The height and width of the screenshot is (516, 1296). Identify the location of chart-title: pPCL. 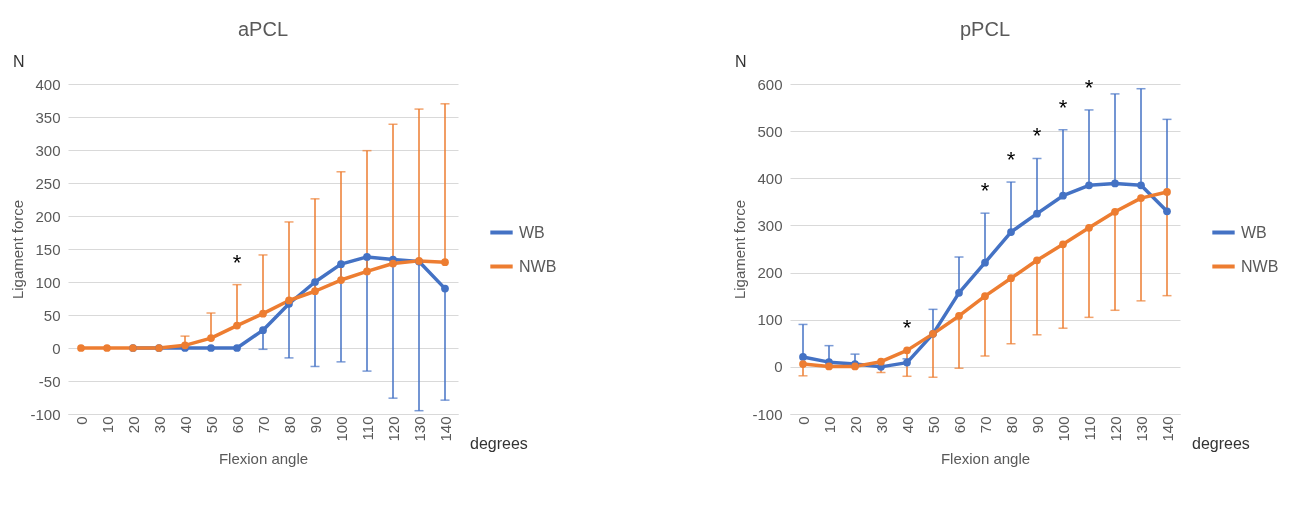
(985, 29).